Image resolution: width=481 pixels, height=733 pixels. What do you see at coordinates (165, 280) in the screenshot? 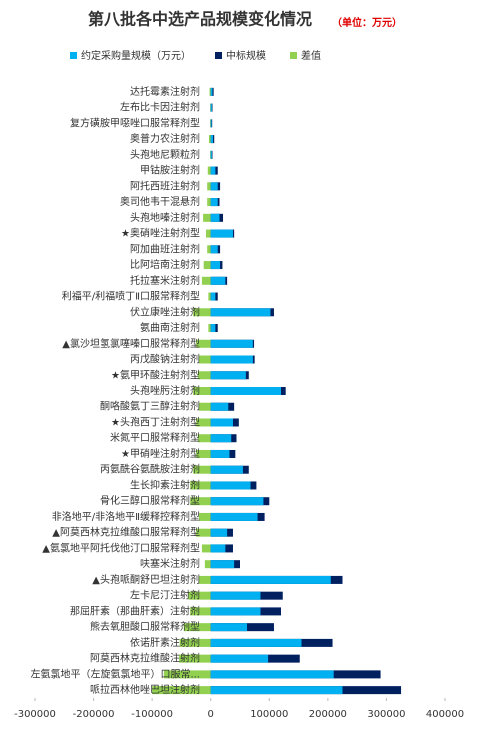
I see `y-tick-label: 托拉塞米注射剂` at bounding box center [165, 280].